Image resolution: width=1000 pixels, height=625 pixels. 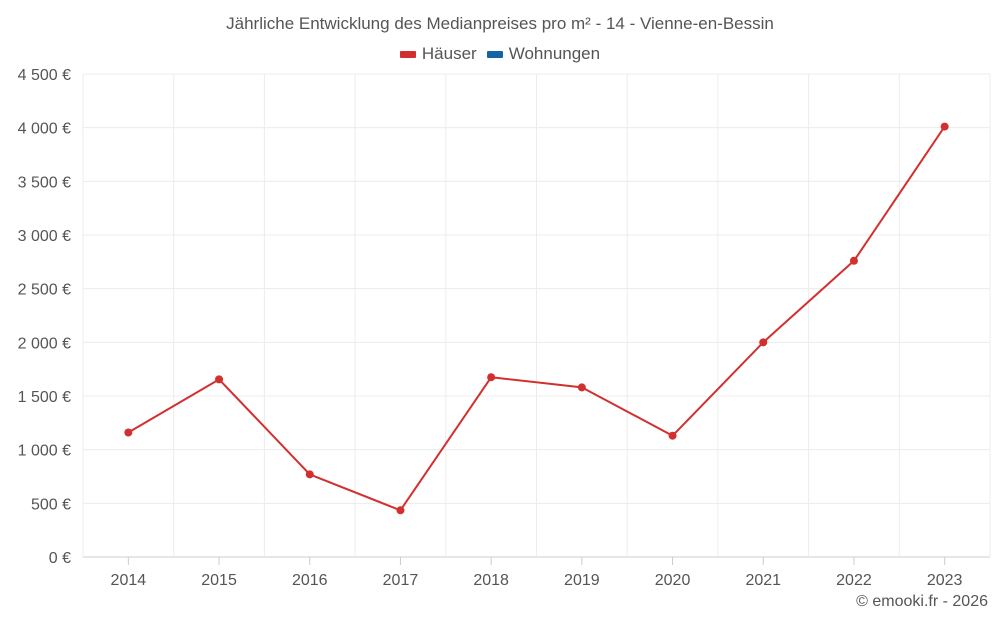 What do you see at coordinates (44, 75) in the screenshot?
I see `y-tick-label: 4 500 €` at bounding box center [44, 75].